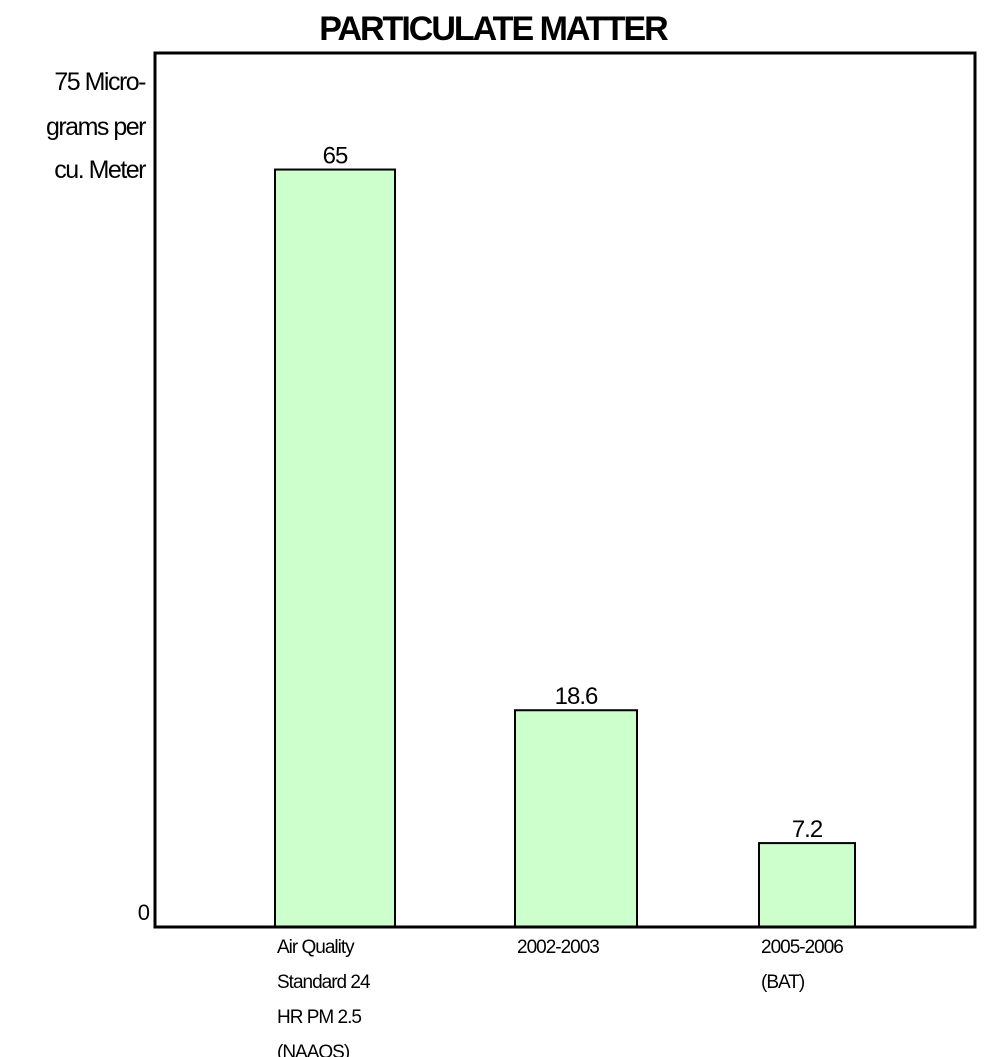  What do you see at coordinates (313, 1049) in the screenshot?
I see `category-label-1-line-4: (NAAQS)` at bounding box center [313, 1049].